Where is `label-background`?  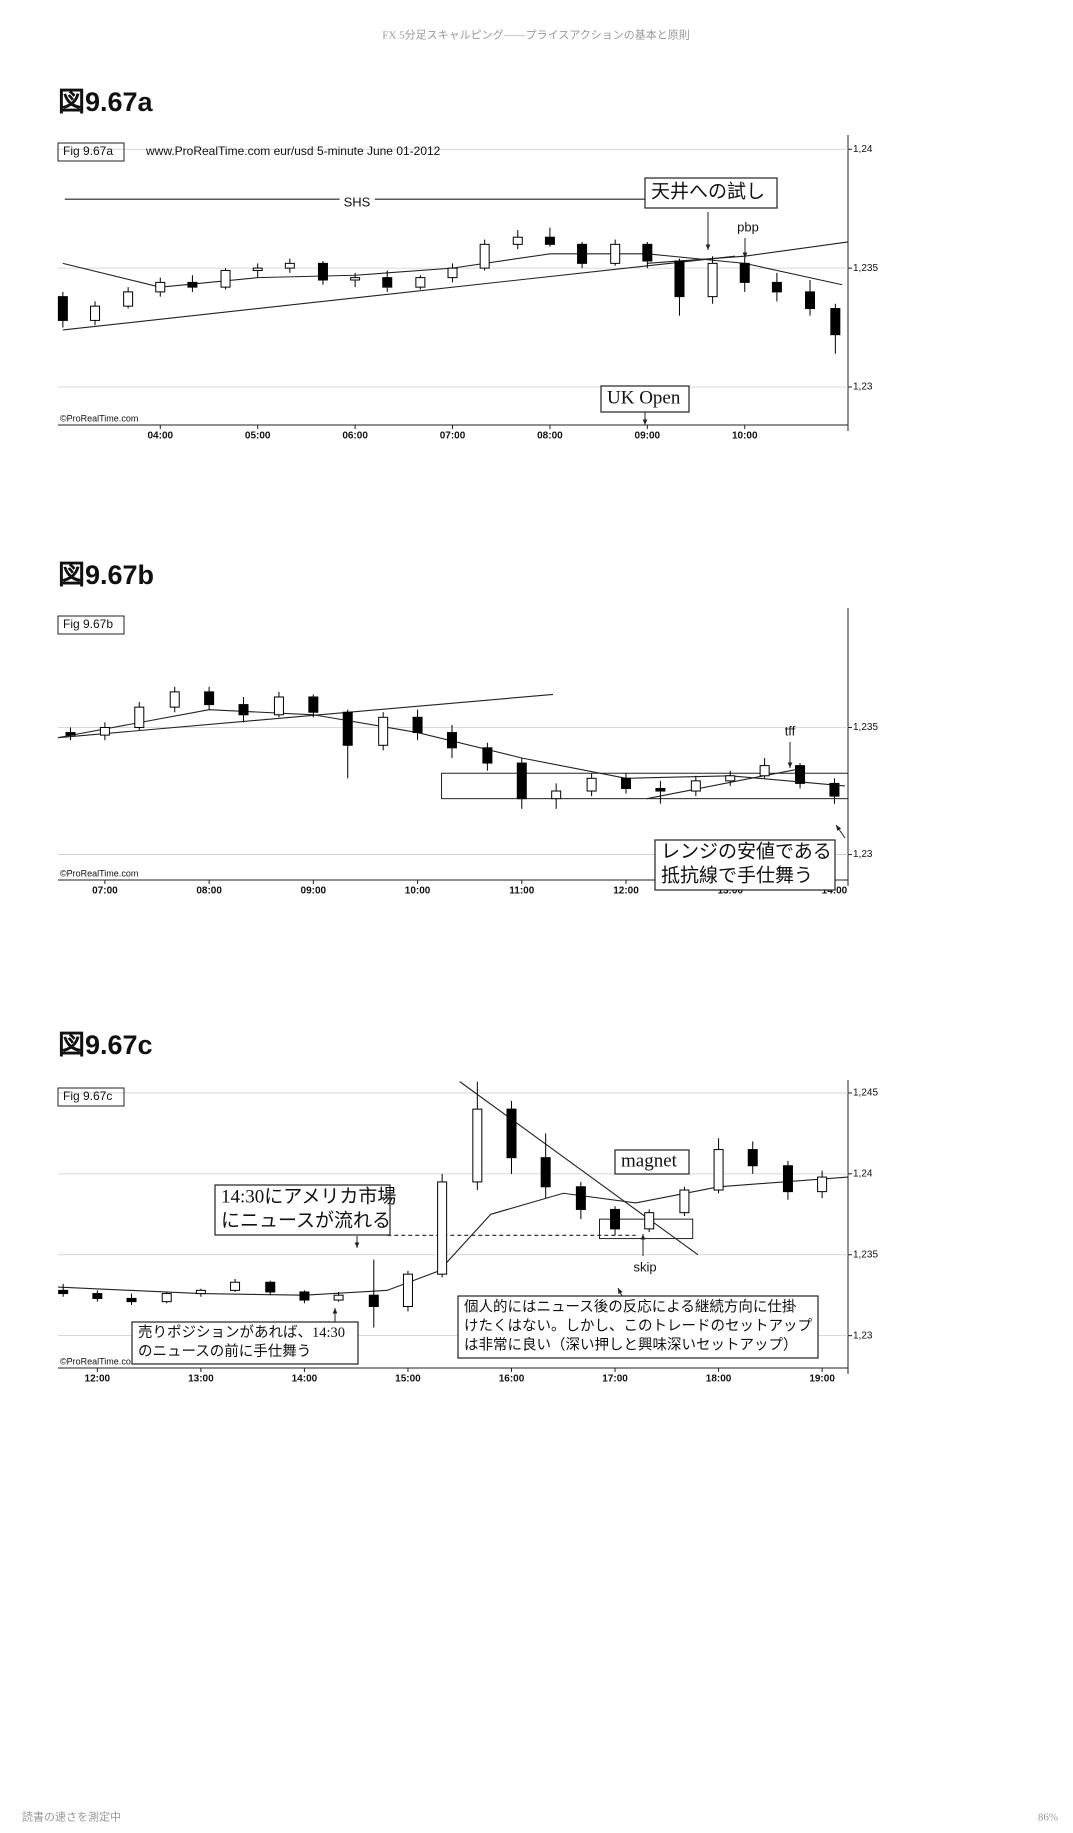
label-background is located at coordinates (357, 202).